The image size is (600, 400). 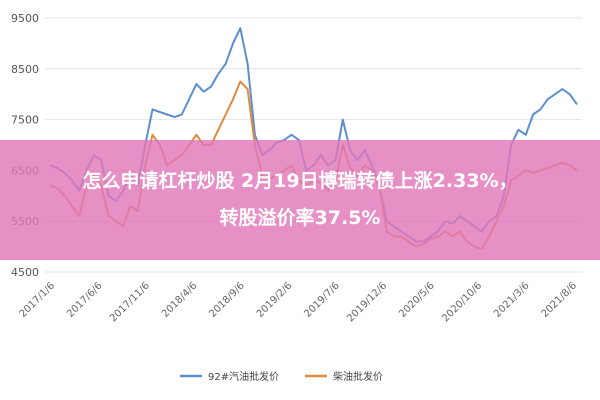 What do you see at coordinates (512, 300) in the screenshot?
I see `x-tick-label: 2021/3/6` at bounding box center [512, 300].